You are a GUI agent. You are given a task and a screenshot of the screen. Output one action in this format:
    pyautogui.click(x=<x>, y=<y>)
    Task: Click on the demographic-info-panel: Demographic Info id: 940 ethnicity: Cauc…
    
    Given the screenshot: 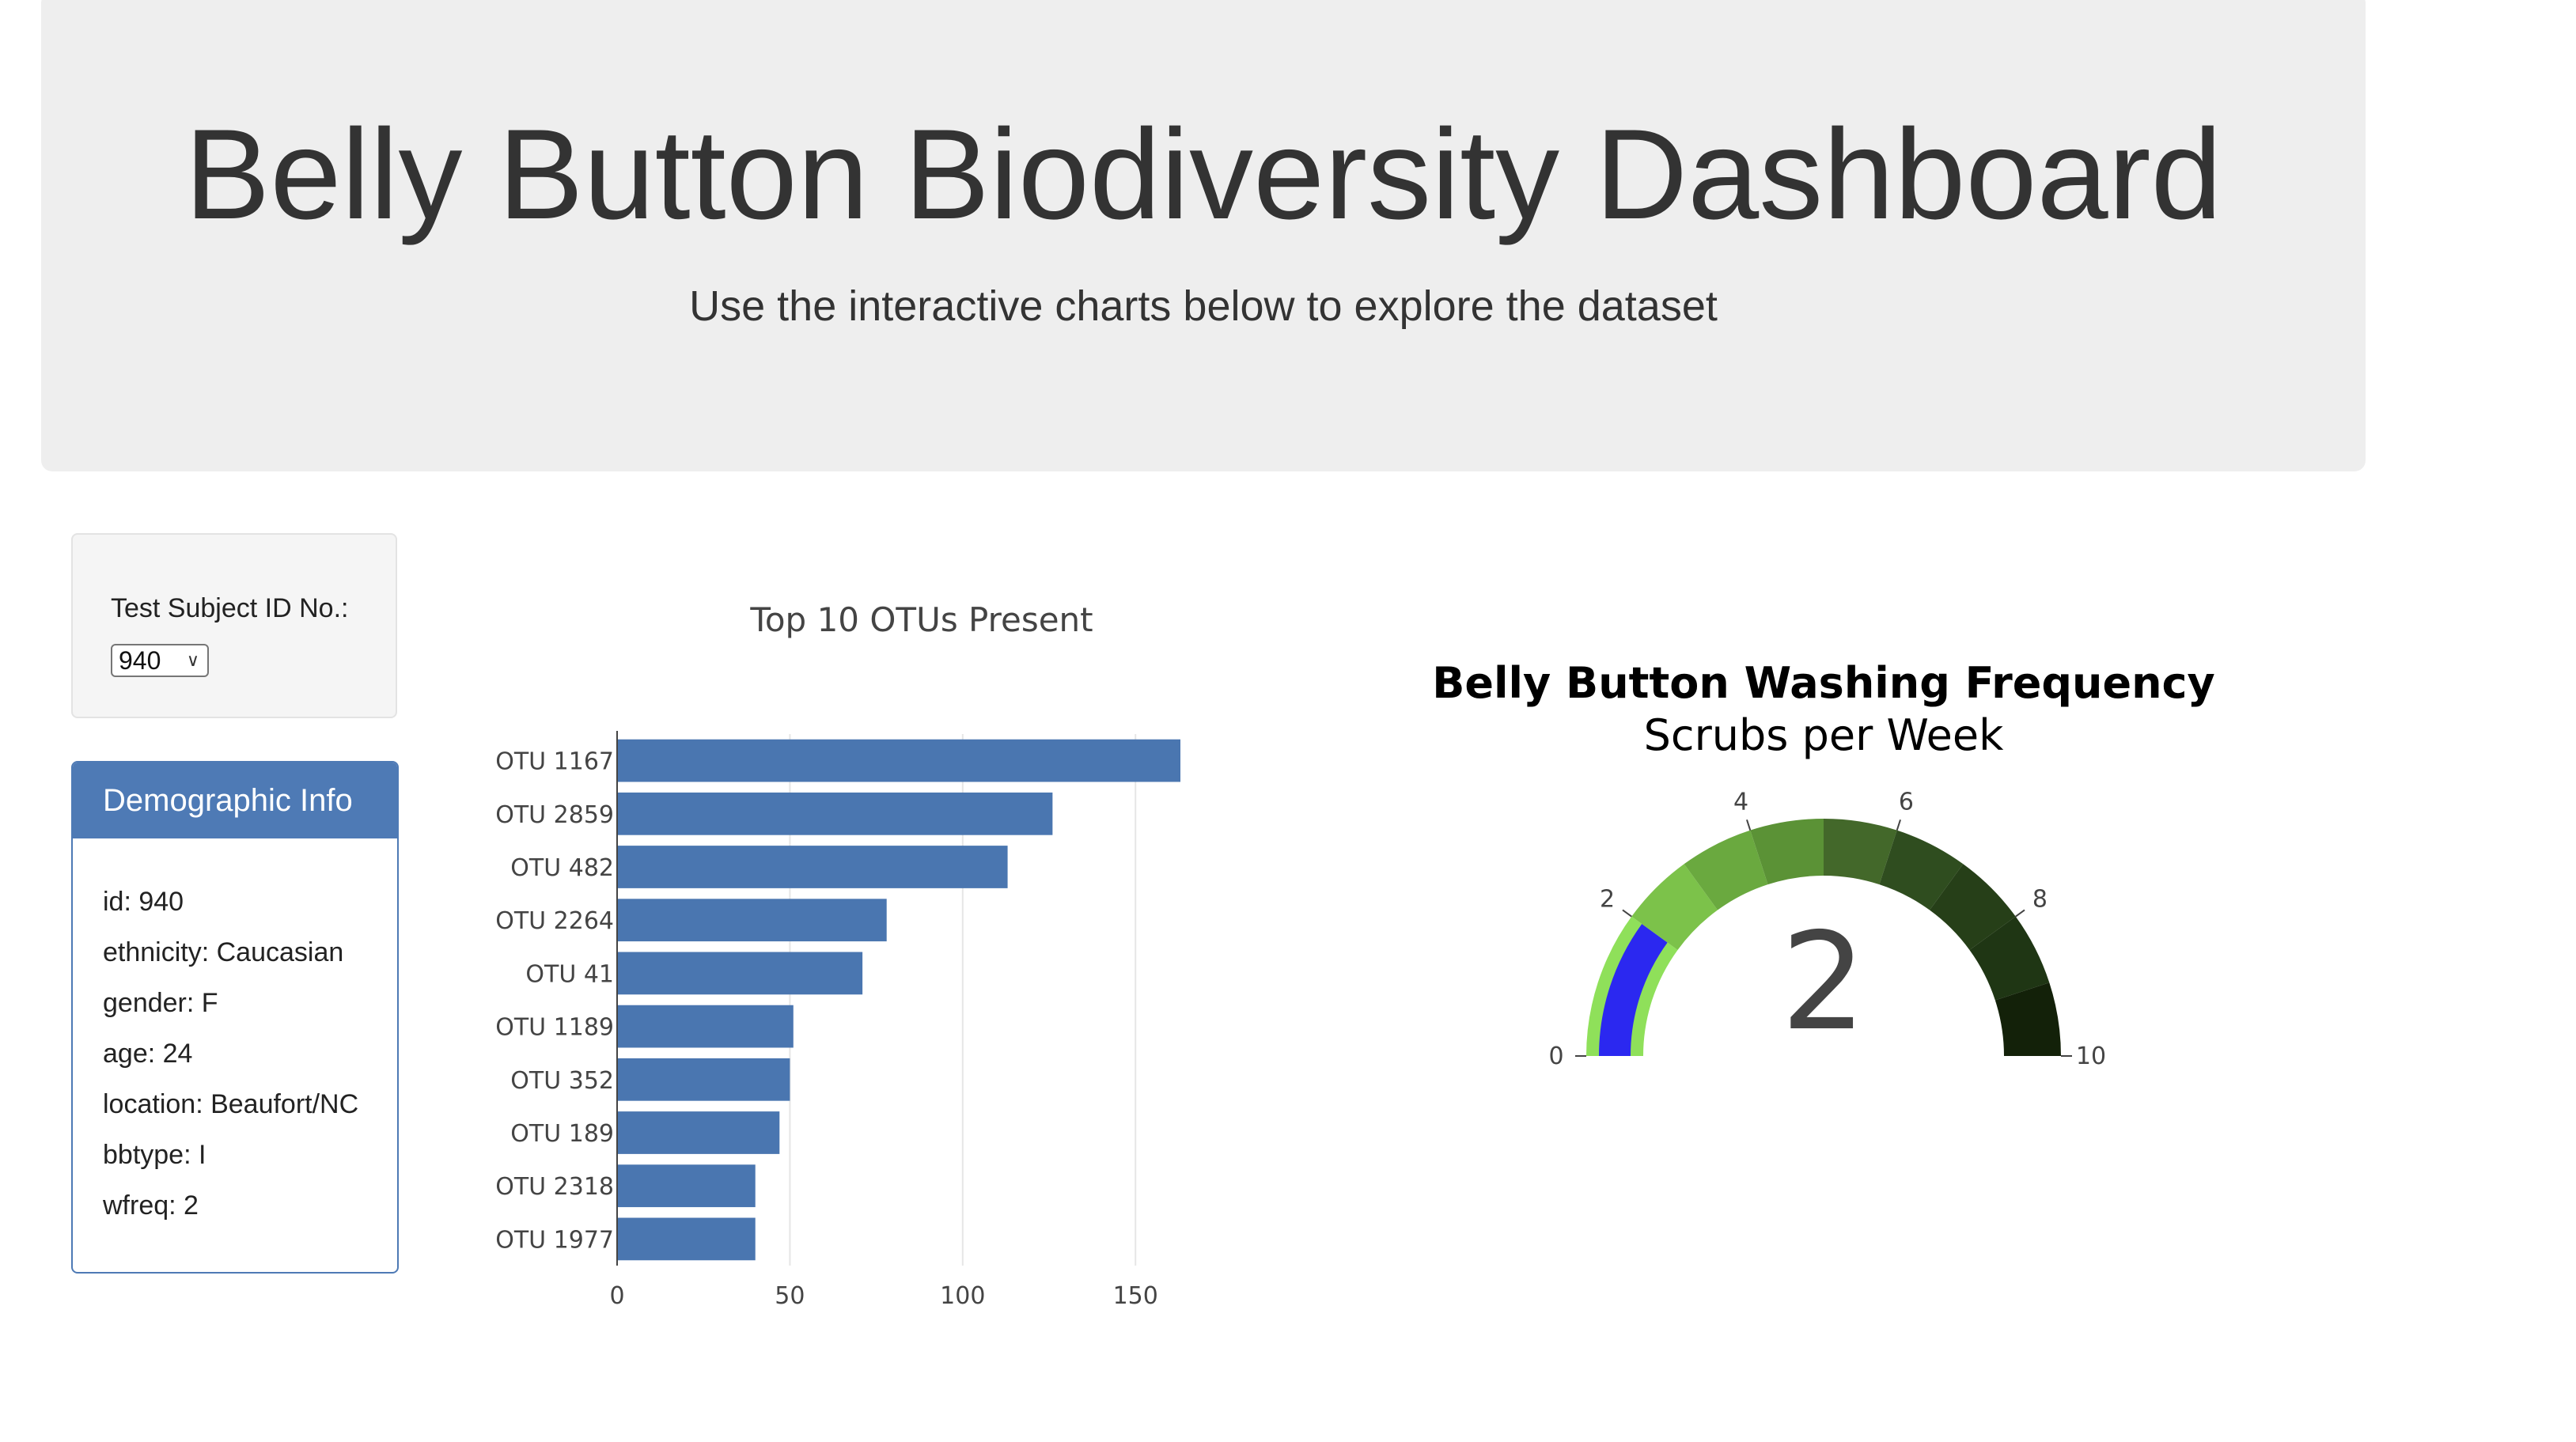 What is the action you would take?
    pyautogui.click(x=235, y=1018)
    